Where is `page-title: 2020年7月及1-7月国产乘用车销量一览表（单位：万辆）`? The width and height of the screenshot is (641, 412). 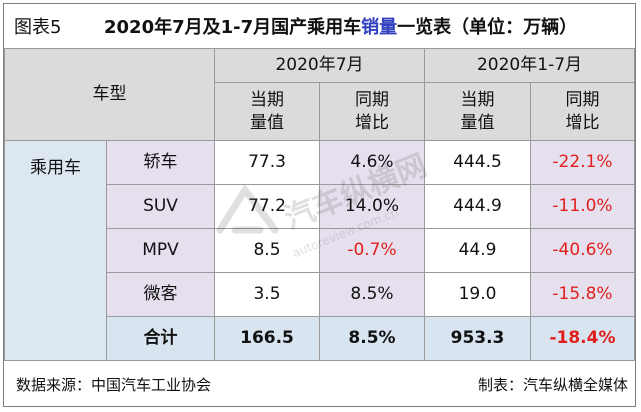 page-title: 2020年7月及1-7月国产乘用车销量一览表（单位：万辆） is located at coordinates (340, 26).